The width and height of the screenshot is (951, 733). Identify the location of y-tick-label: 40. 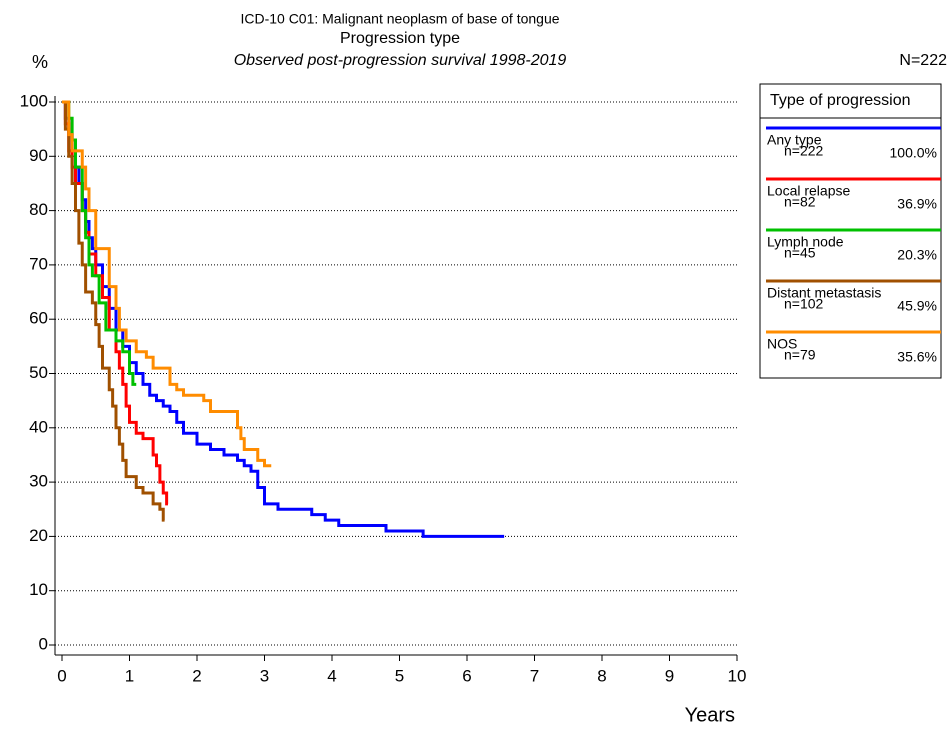
(38, 426).